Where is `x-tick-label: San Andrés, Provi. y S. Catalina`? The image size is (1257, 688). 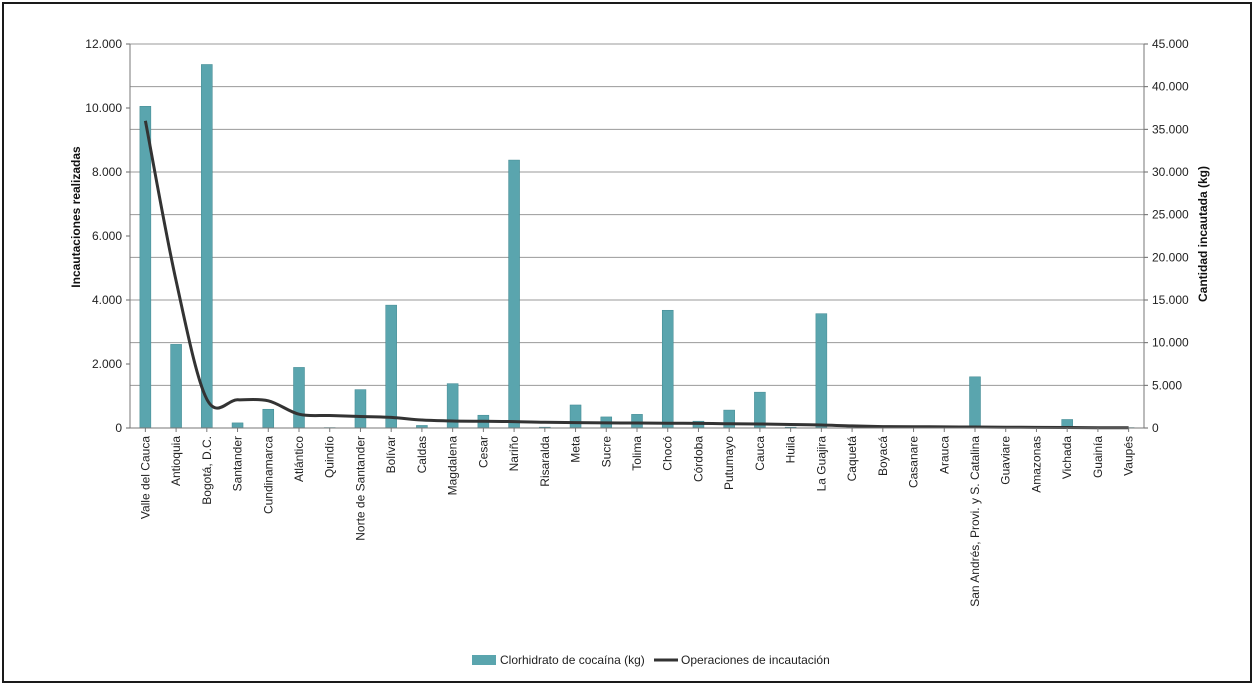
x-tick-label: San Andrés, Provi. y S. Catalina is located at coordinates (975, 521).